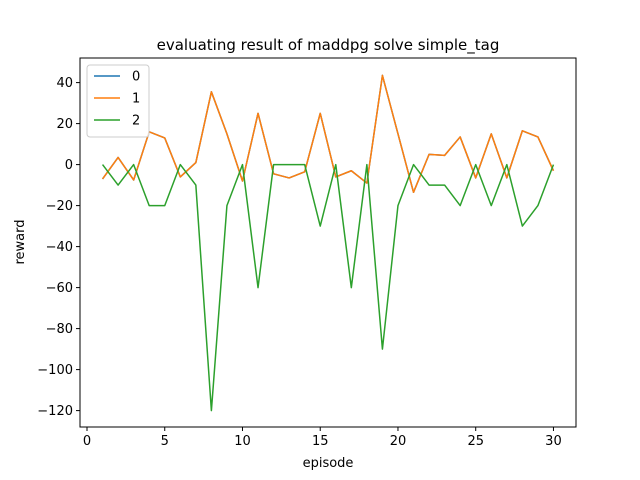  Describe the element at coordinates (320, 441) in the screenshot. I see `x-tick-label: 15` at that location.